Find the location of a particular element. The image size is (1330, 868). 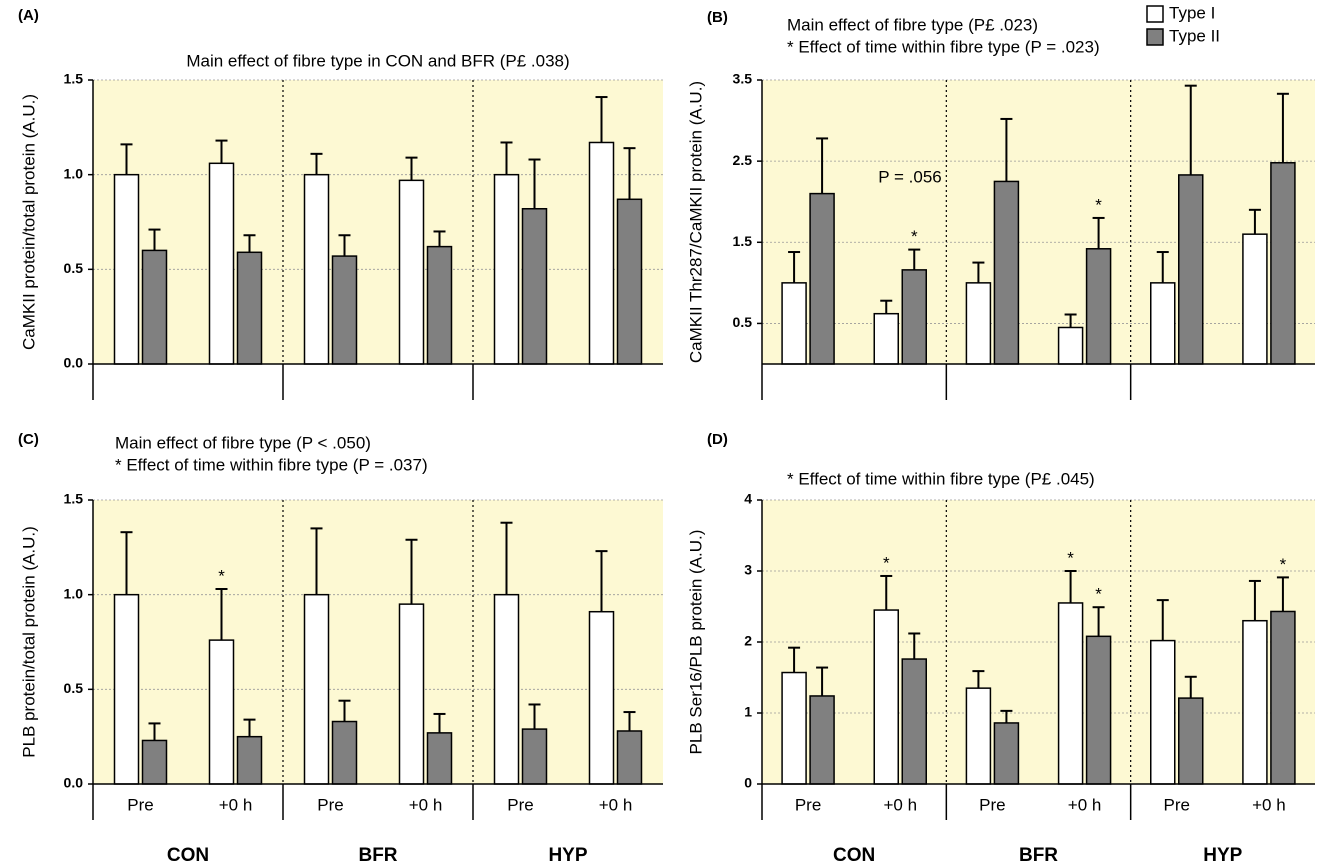

y-axis-label: CaMKII Thr287/CaMKII protein (A.U.) is located at coordinates (695, 222).